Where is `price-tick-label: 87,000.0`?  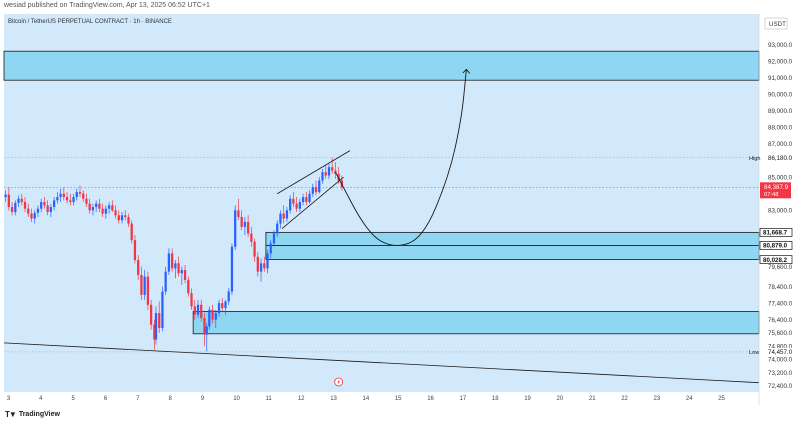
price-tick-label: 87,000.0 is located at coordinates (780, 144).